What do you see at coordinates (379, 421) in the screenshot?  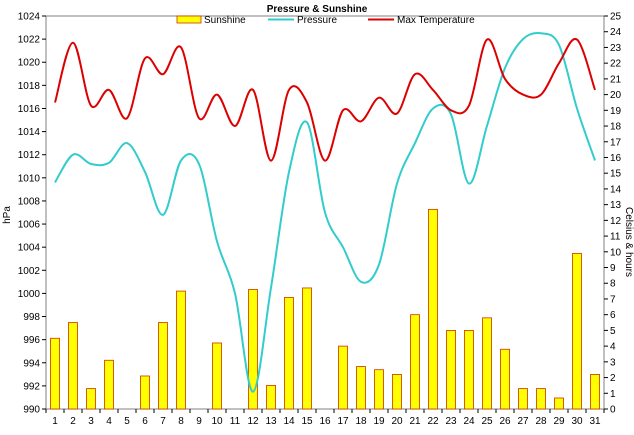 I see `x-tick-label: 19` at bounding box center [379, 421].